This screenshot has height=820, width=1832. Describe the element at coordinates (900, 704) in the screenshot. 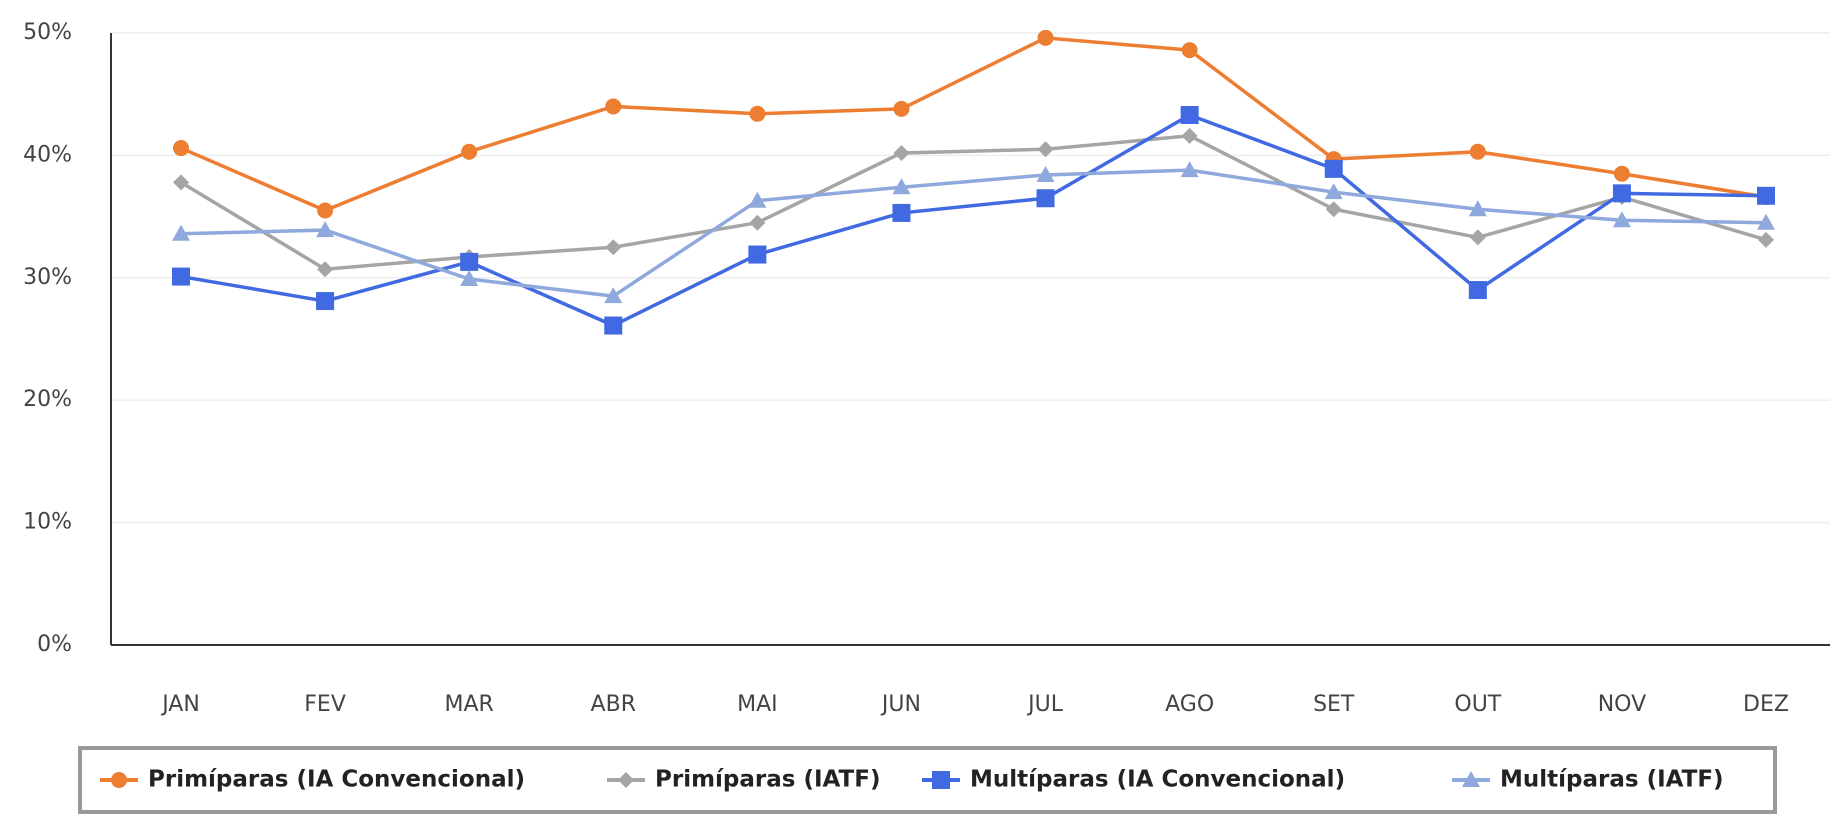

I see `x-tick-label: JUN` at that location.